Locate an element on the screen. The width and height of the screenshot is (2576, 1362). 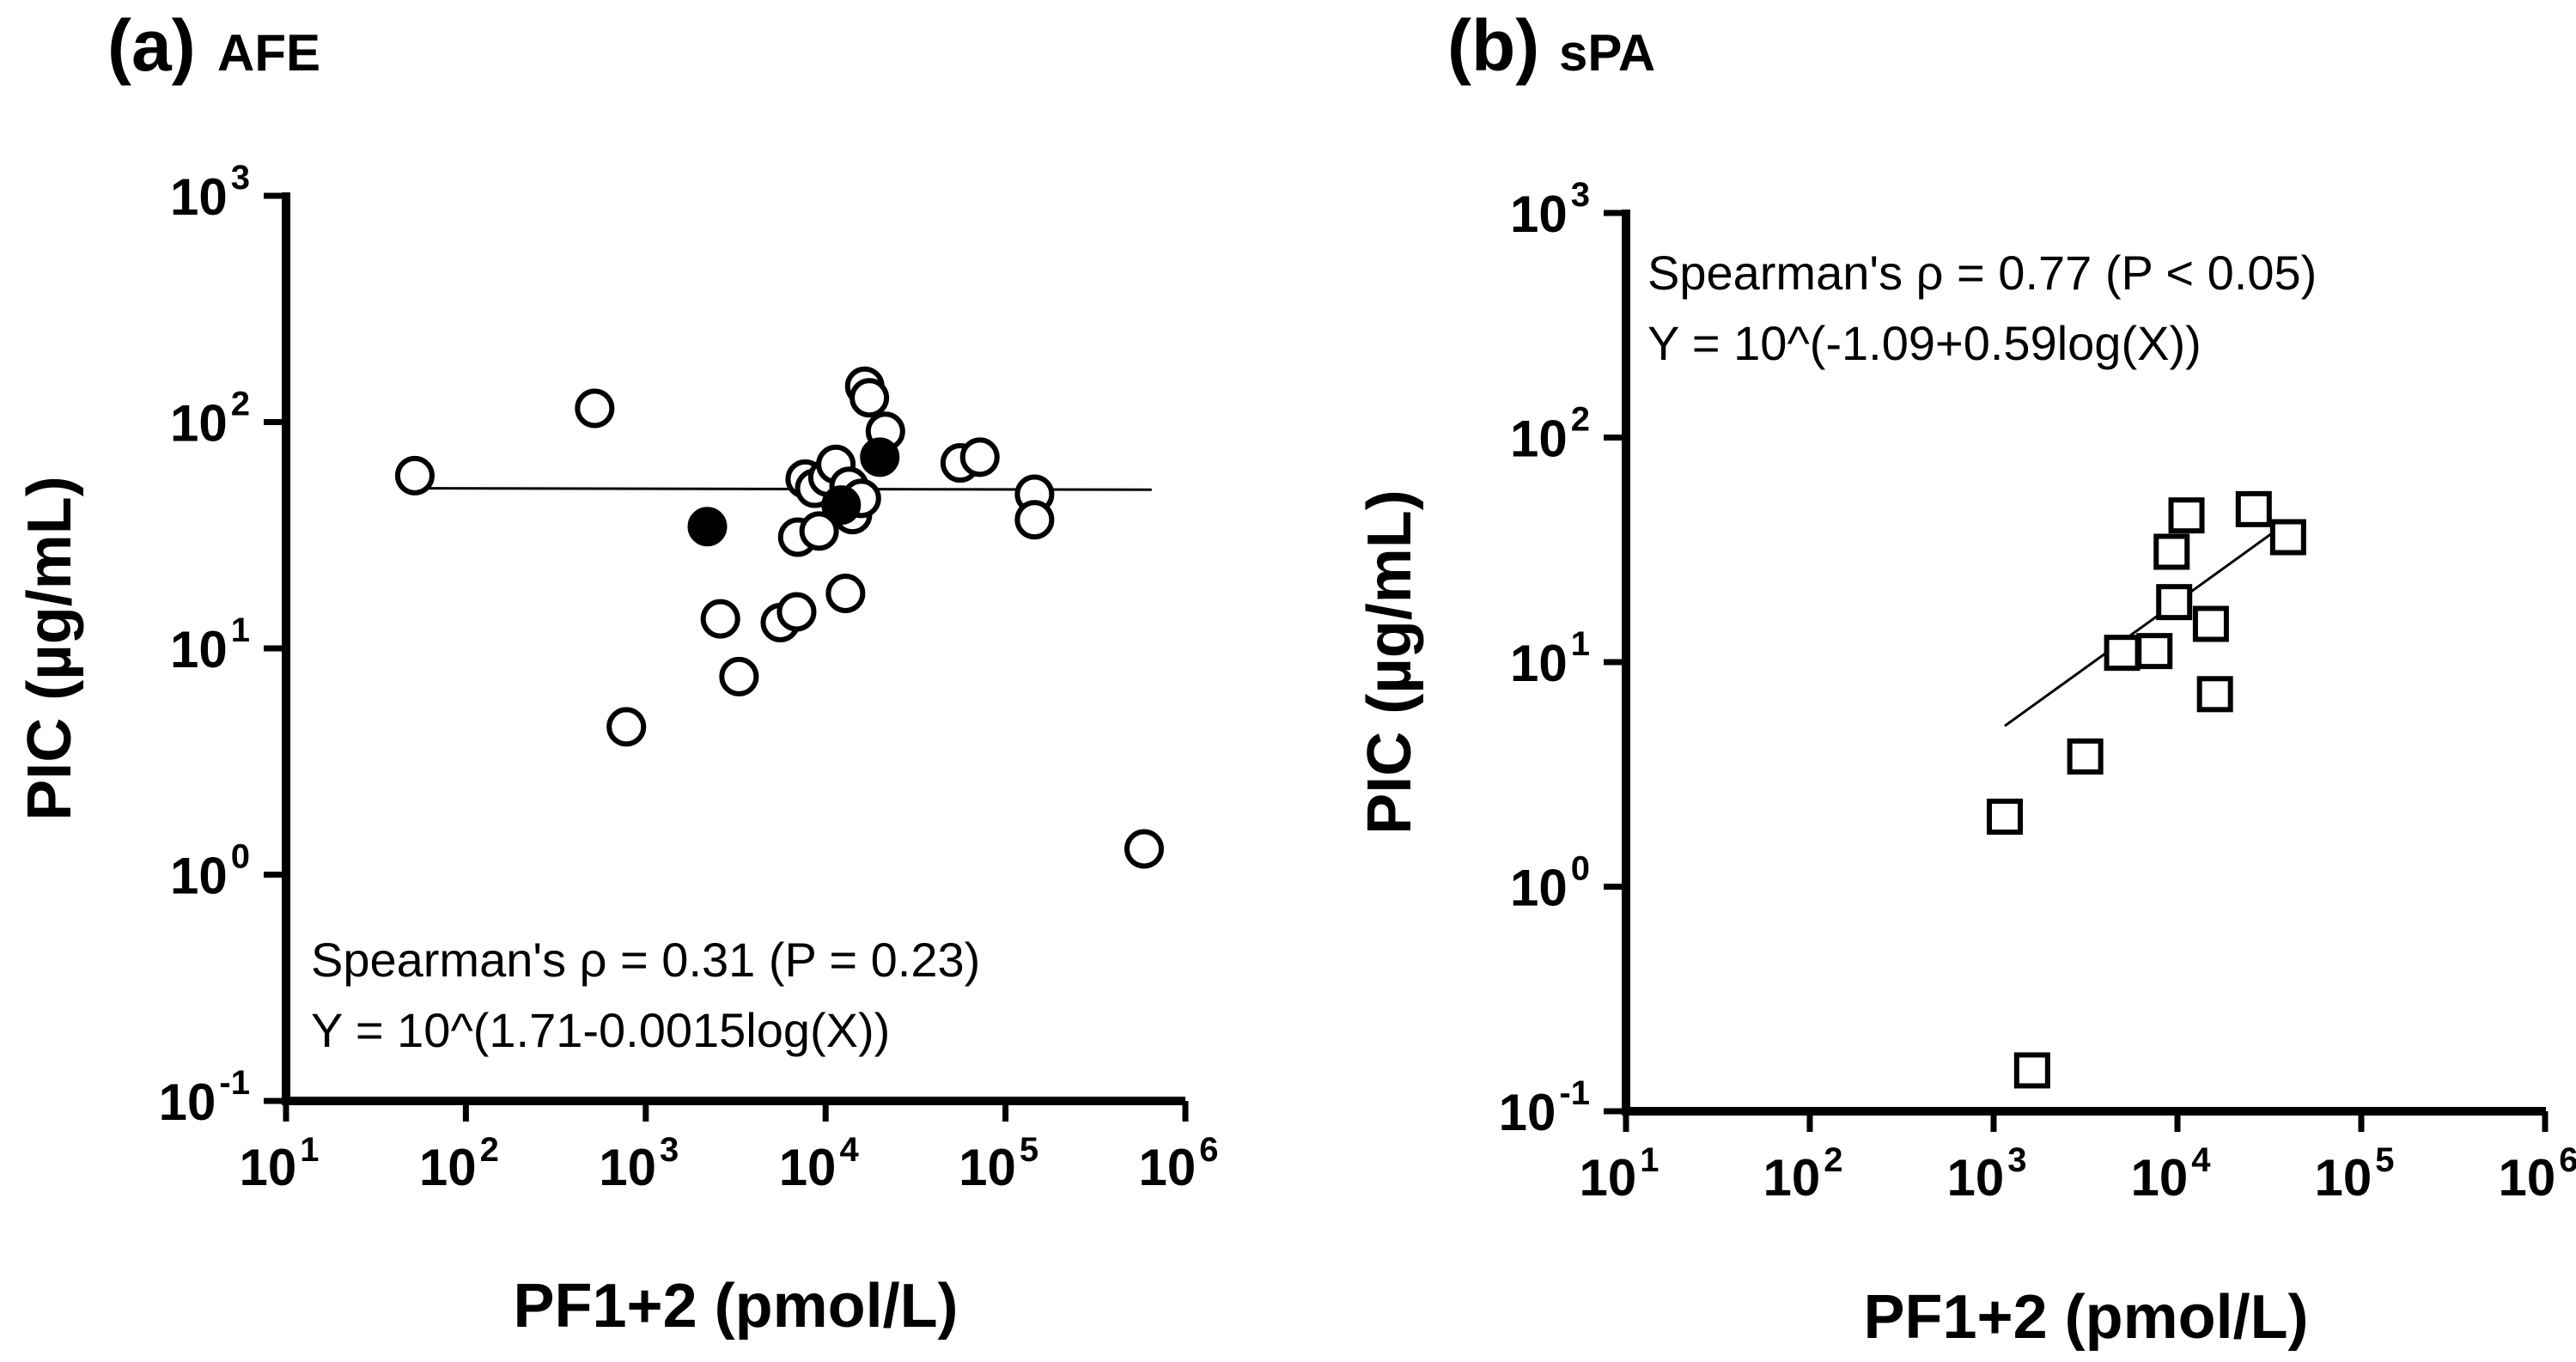
spearman-annotation: Spearman's ρ = 0.31 (P = 0.23) is located at coordinates (645, 960).